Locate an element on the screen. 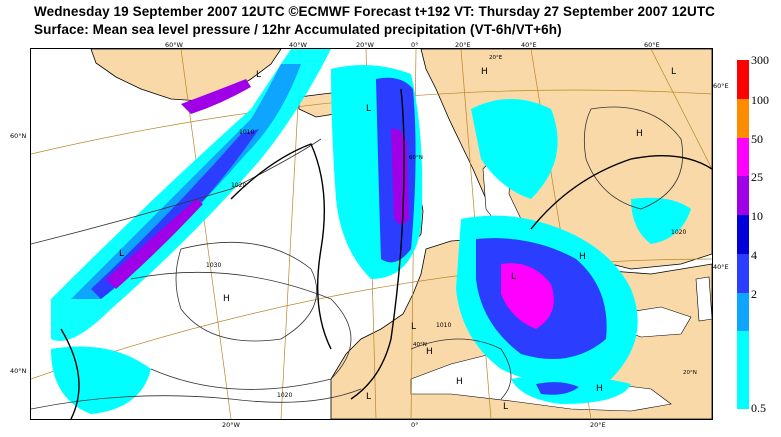  sea-caspian is located at coordinates (703, 299).